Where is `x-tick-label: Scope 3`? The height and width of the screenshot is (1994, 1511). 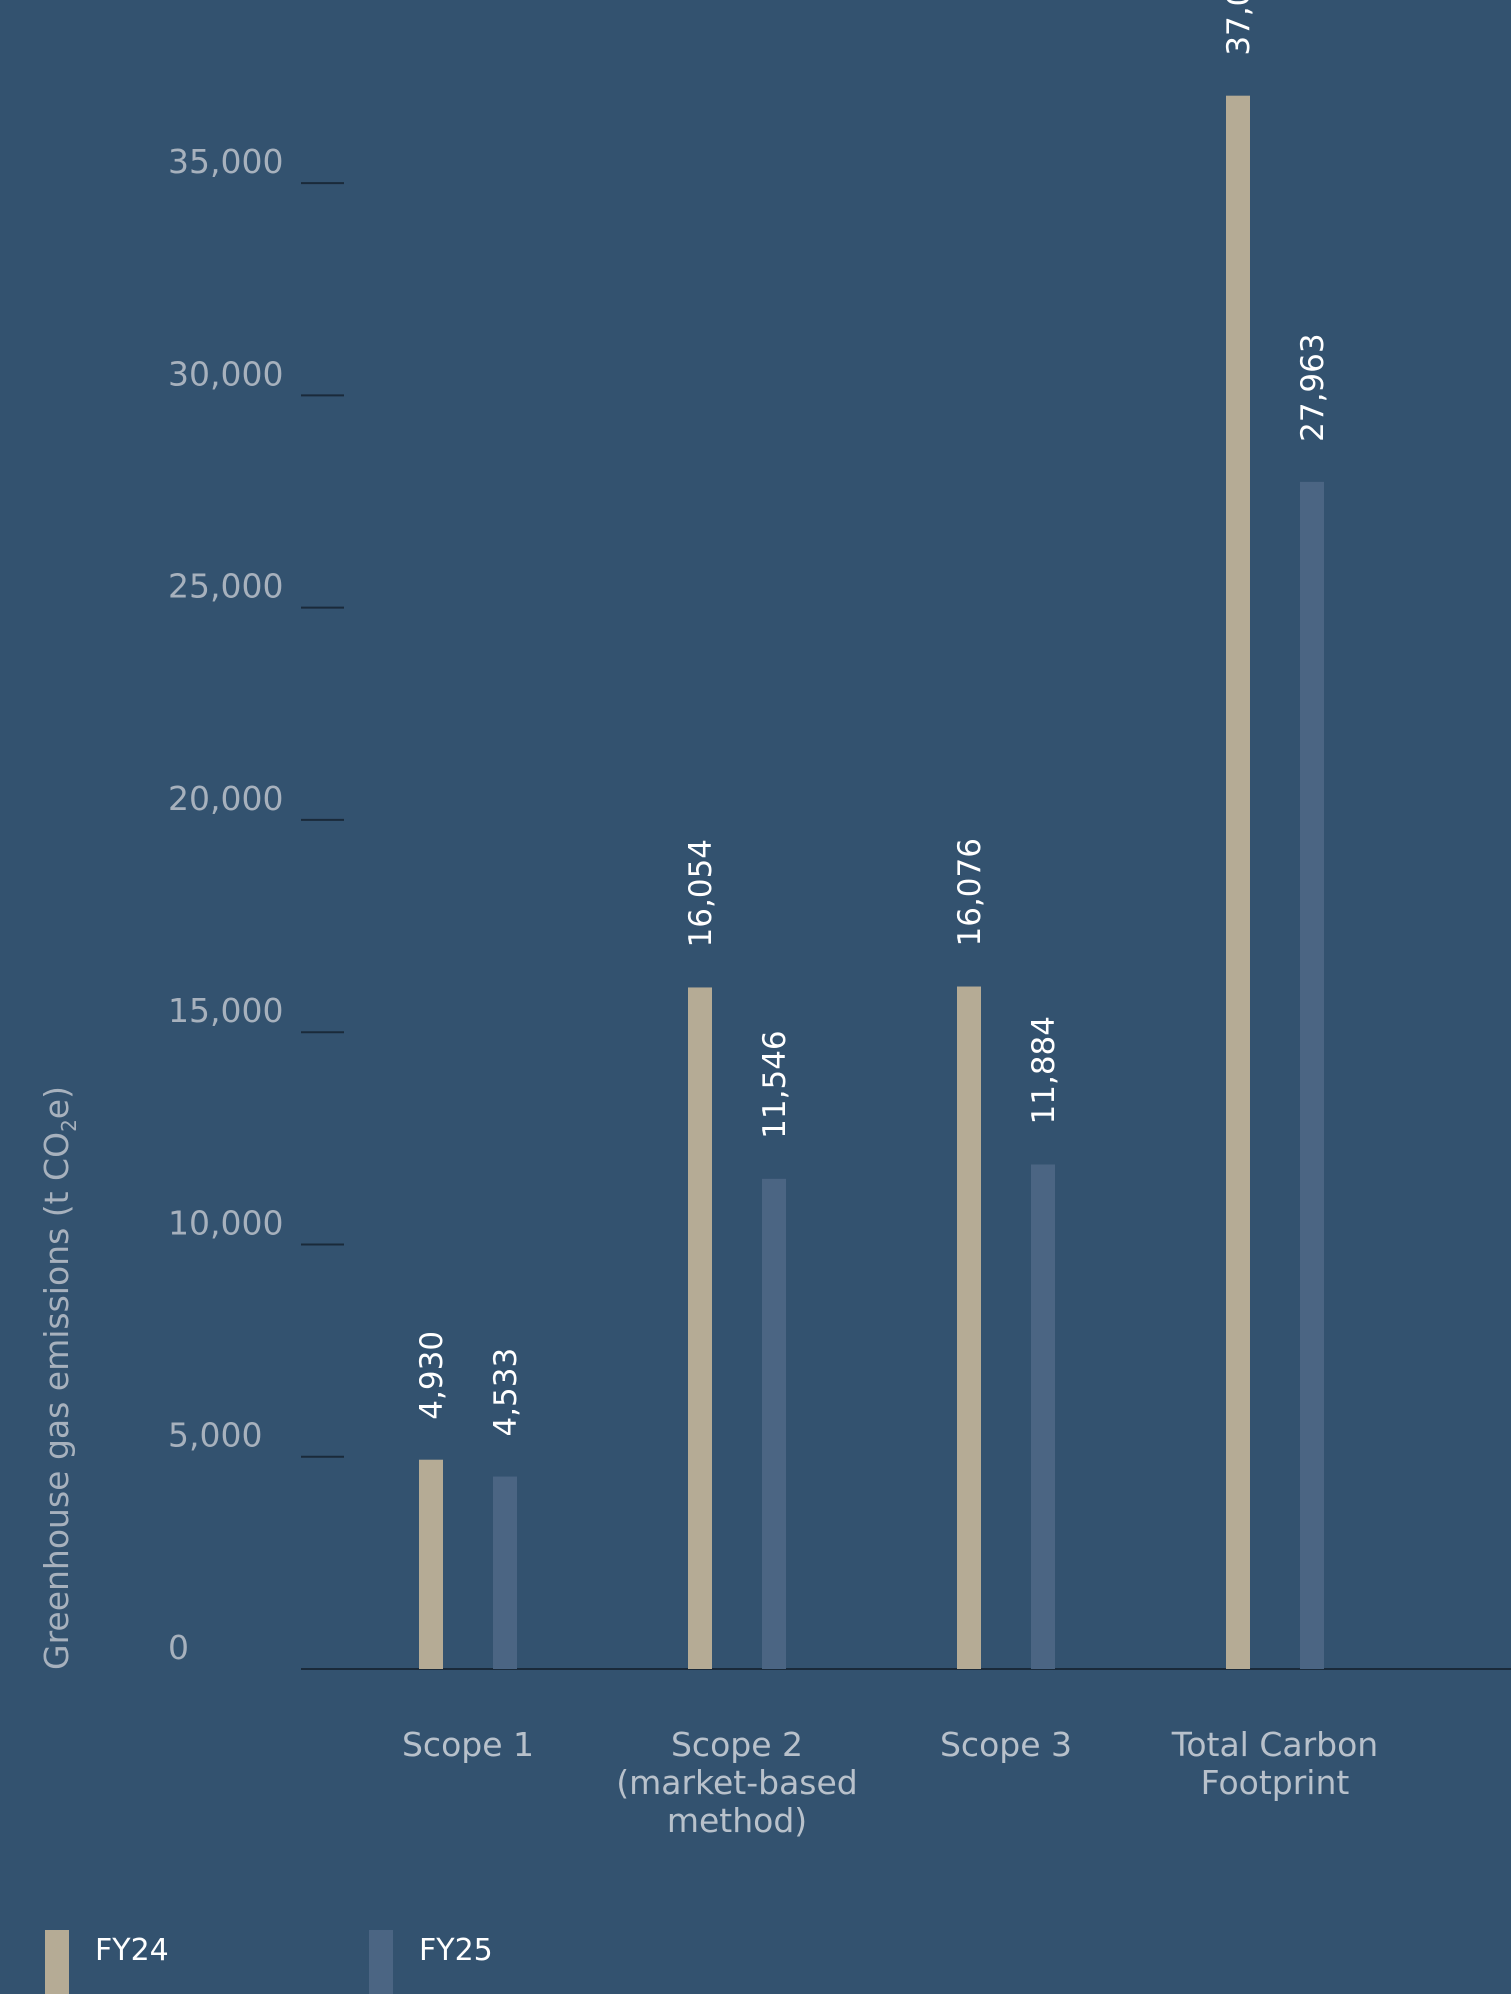
x-tick-label: Scope 3 is located at coordinates (1006, 1744).